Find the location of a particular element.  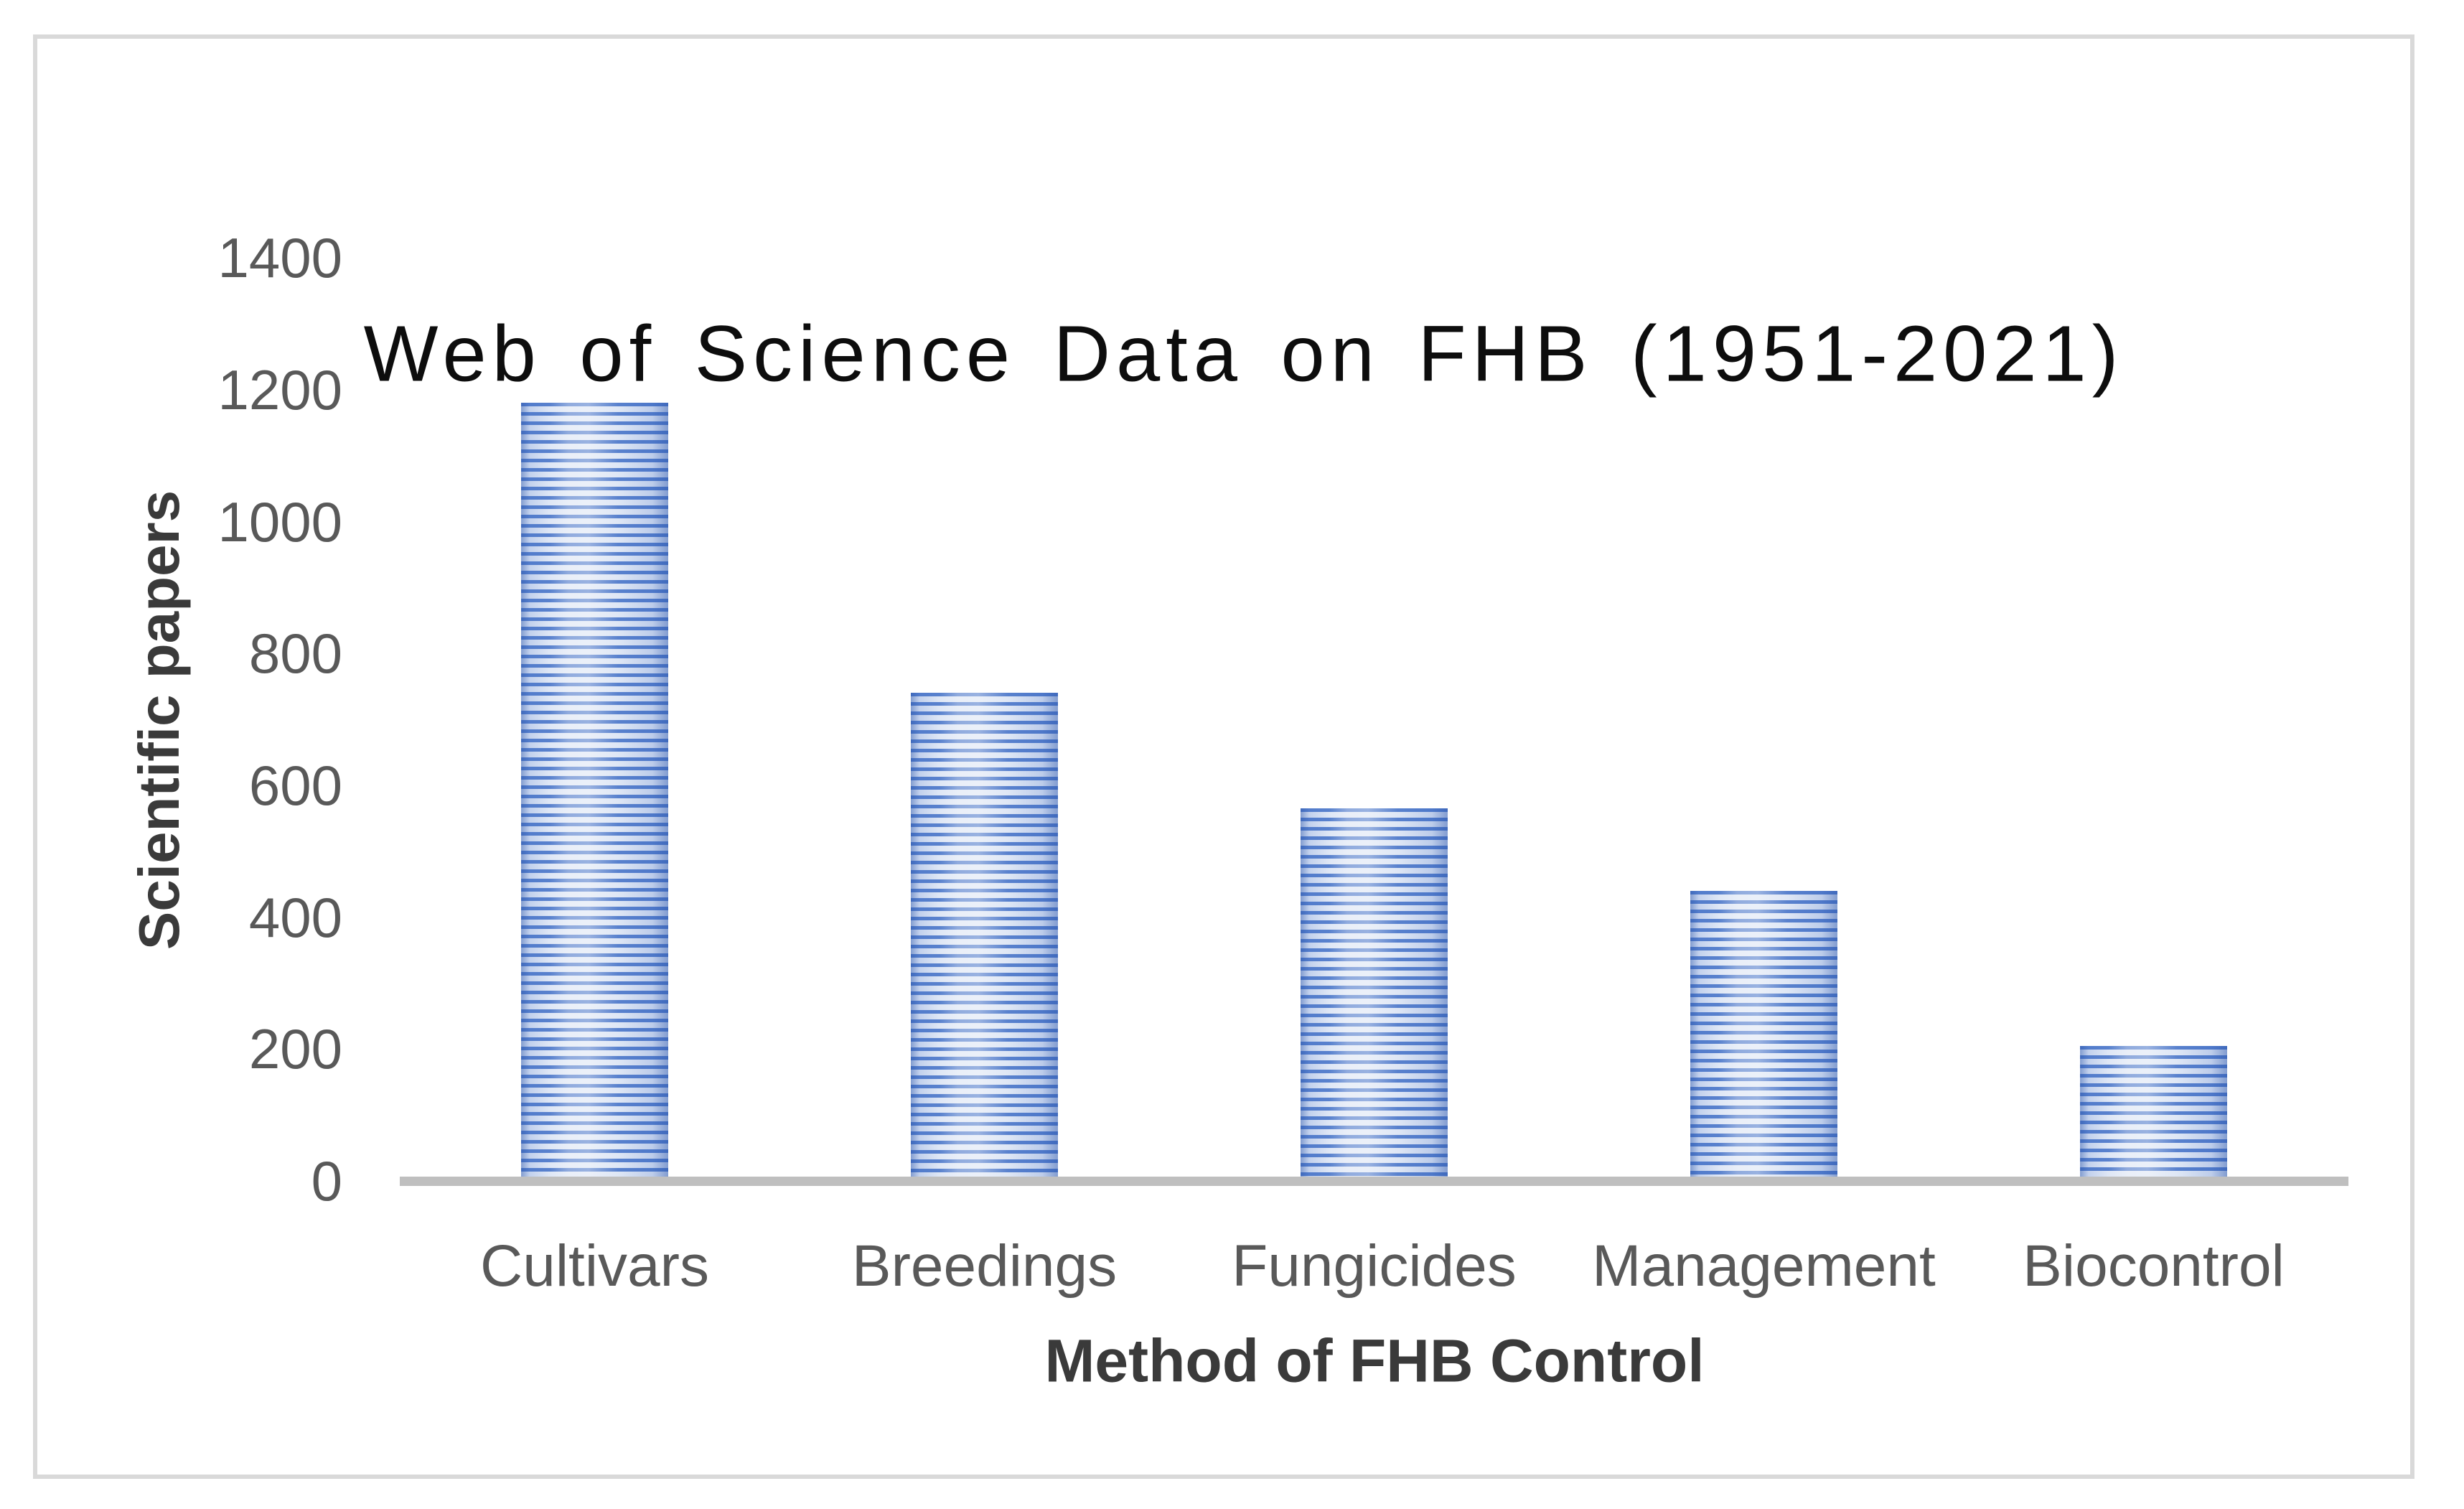

x-tick-label: Biocontrol is located at coordinates (2154, 1266).